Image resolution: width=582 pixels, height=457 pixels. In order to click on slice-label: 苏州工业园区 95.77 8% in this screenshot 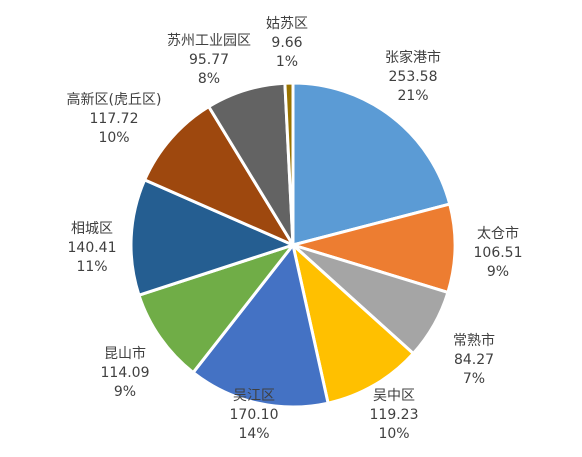, I will do `click(209, 60)`.